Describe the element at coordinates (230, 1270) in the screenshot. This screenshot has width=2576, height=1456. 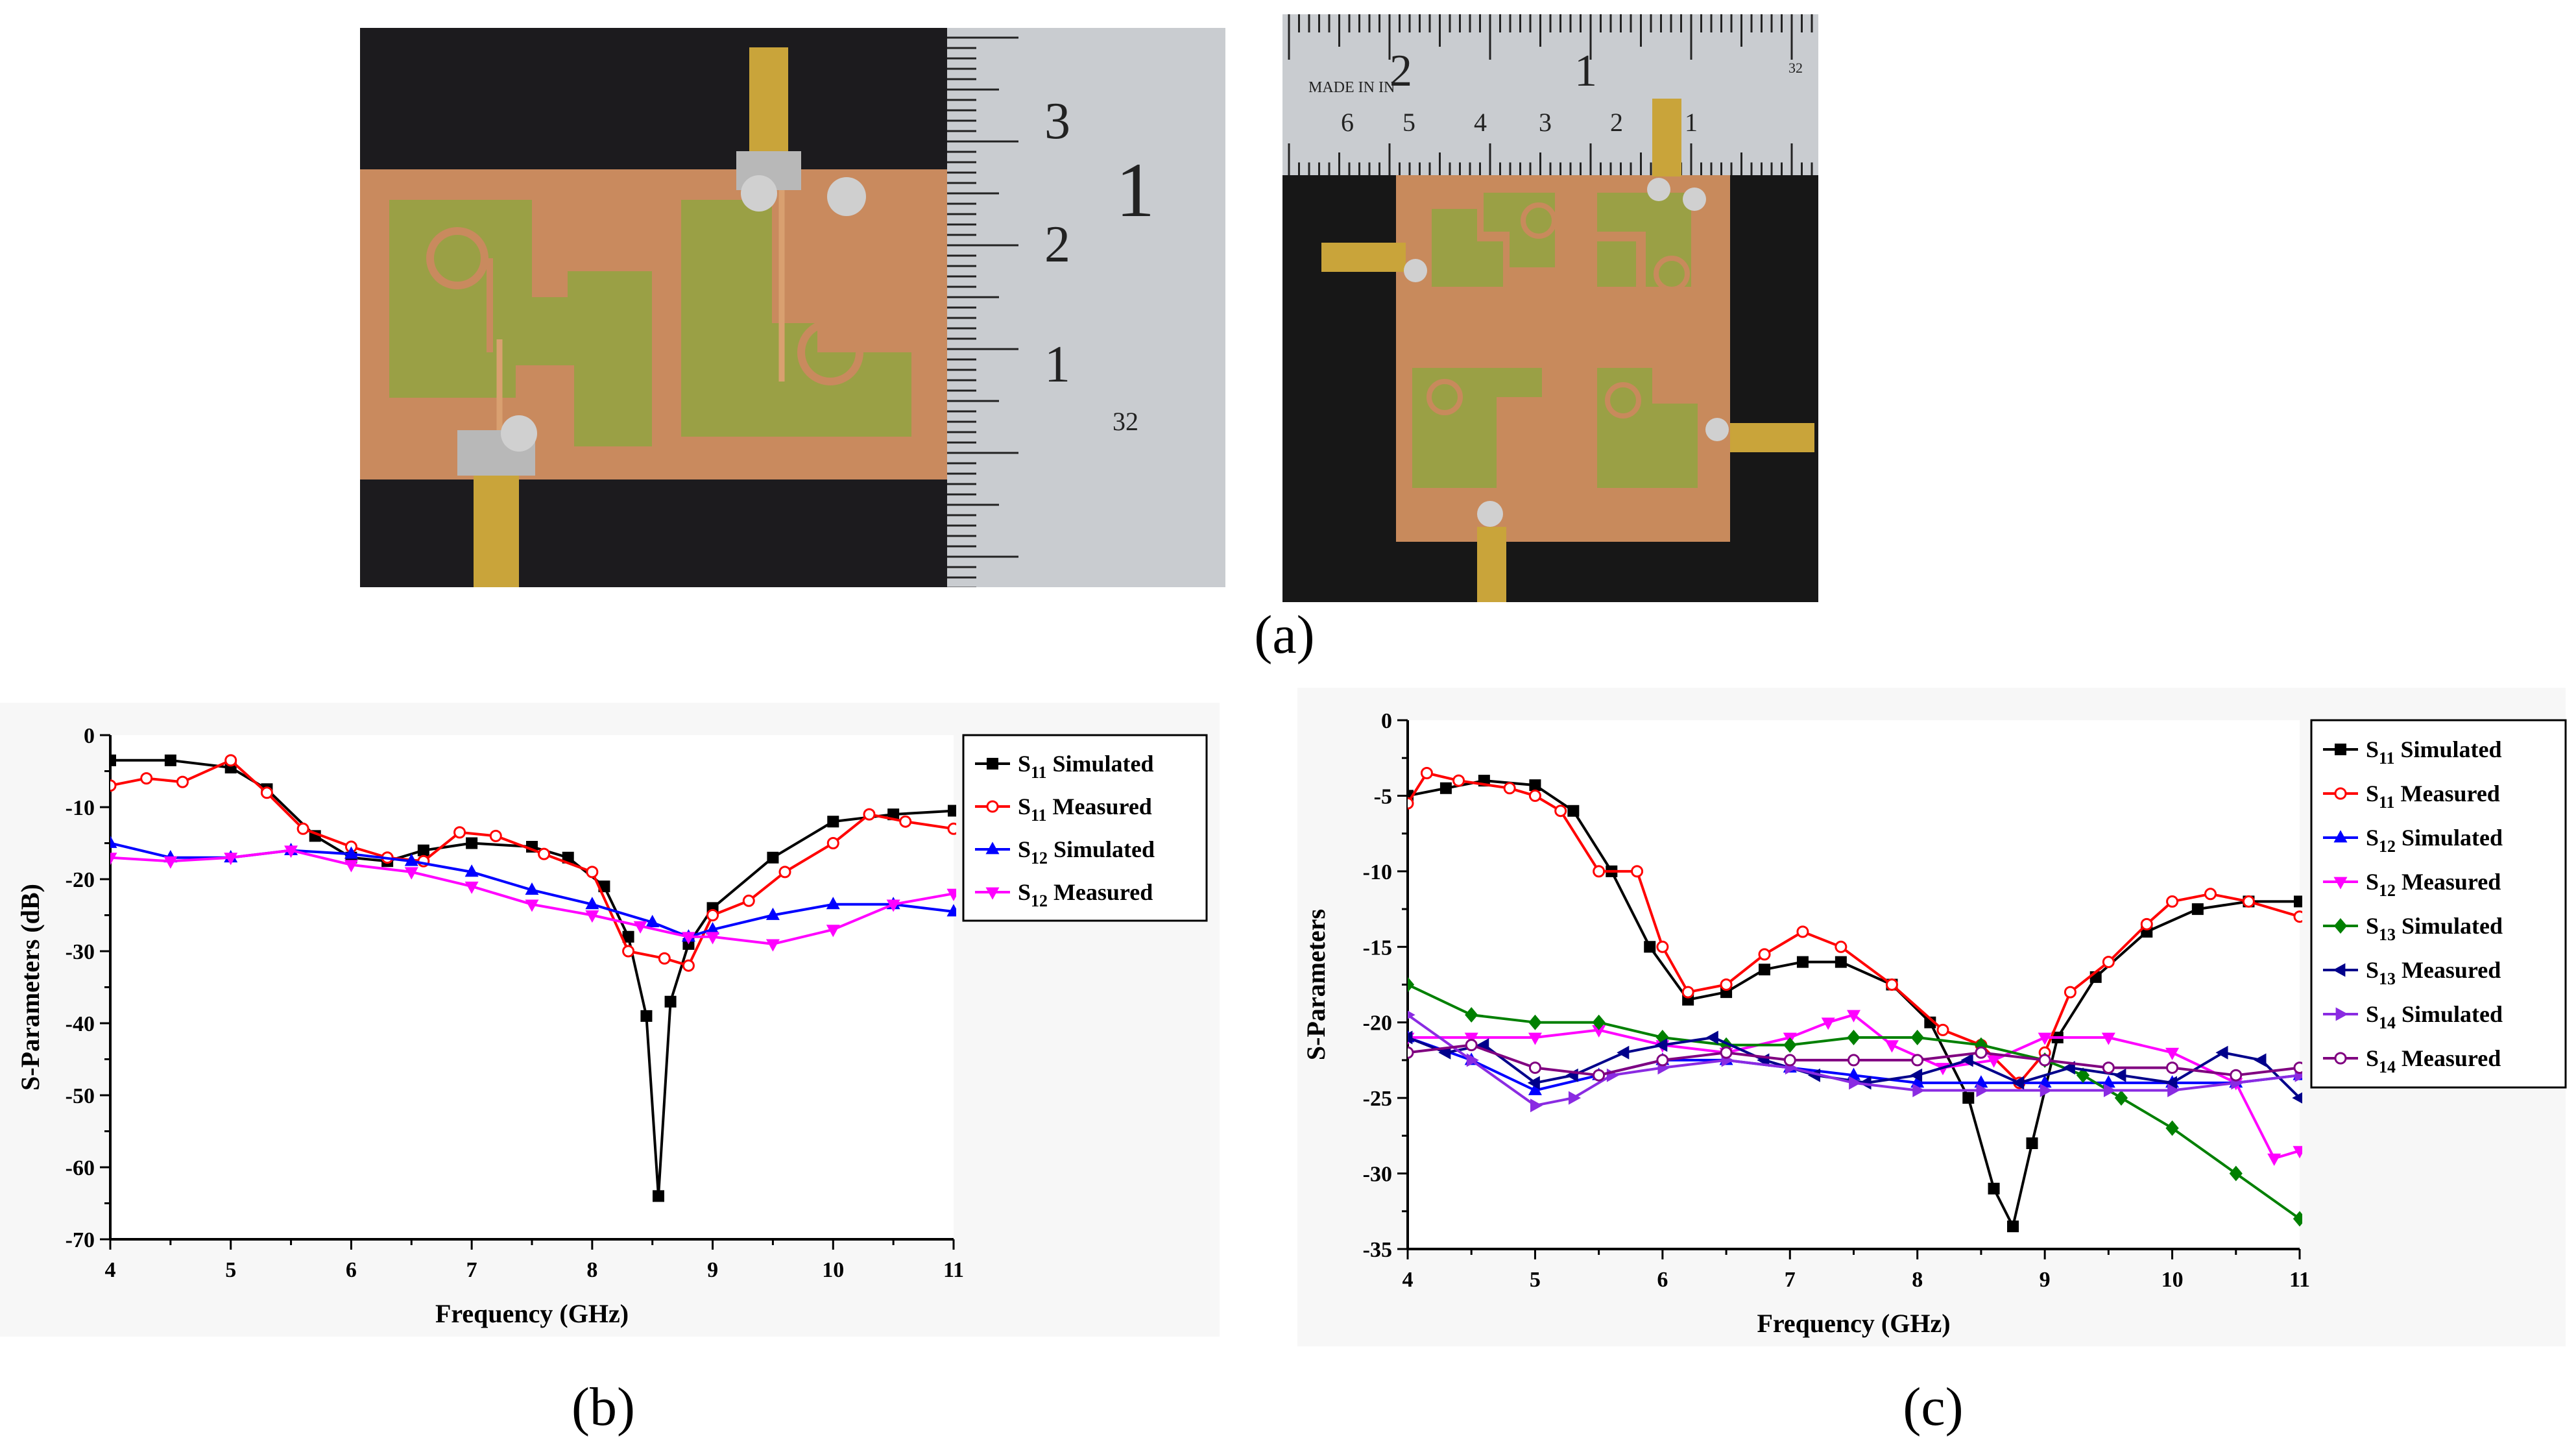
I see `x-tick-label: 5` at that location.